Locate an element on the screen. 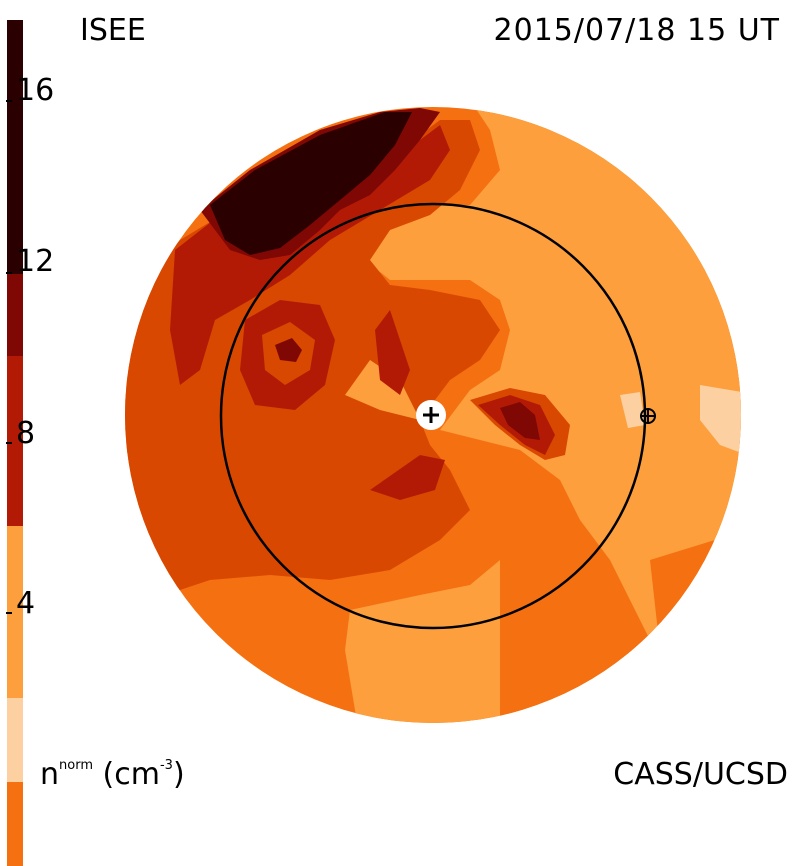  region-darkest-top is located at coordinates (311, 183).